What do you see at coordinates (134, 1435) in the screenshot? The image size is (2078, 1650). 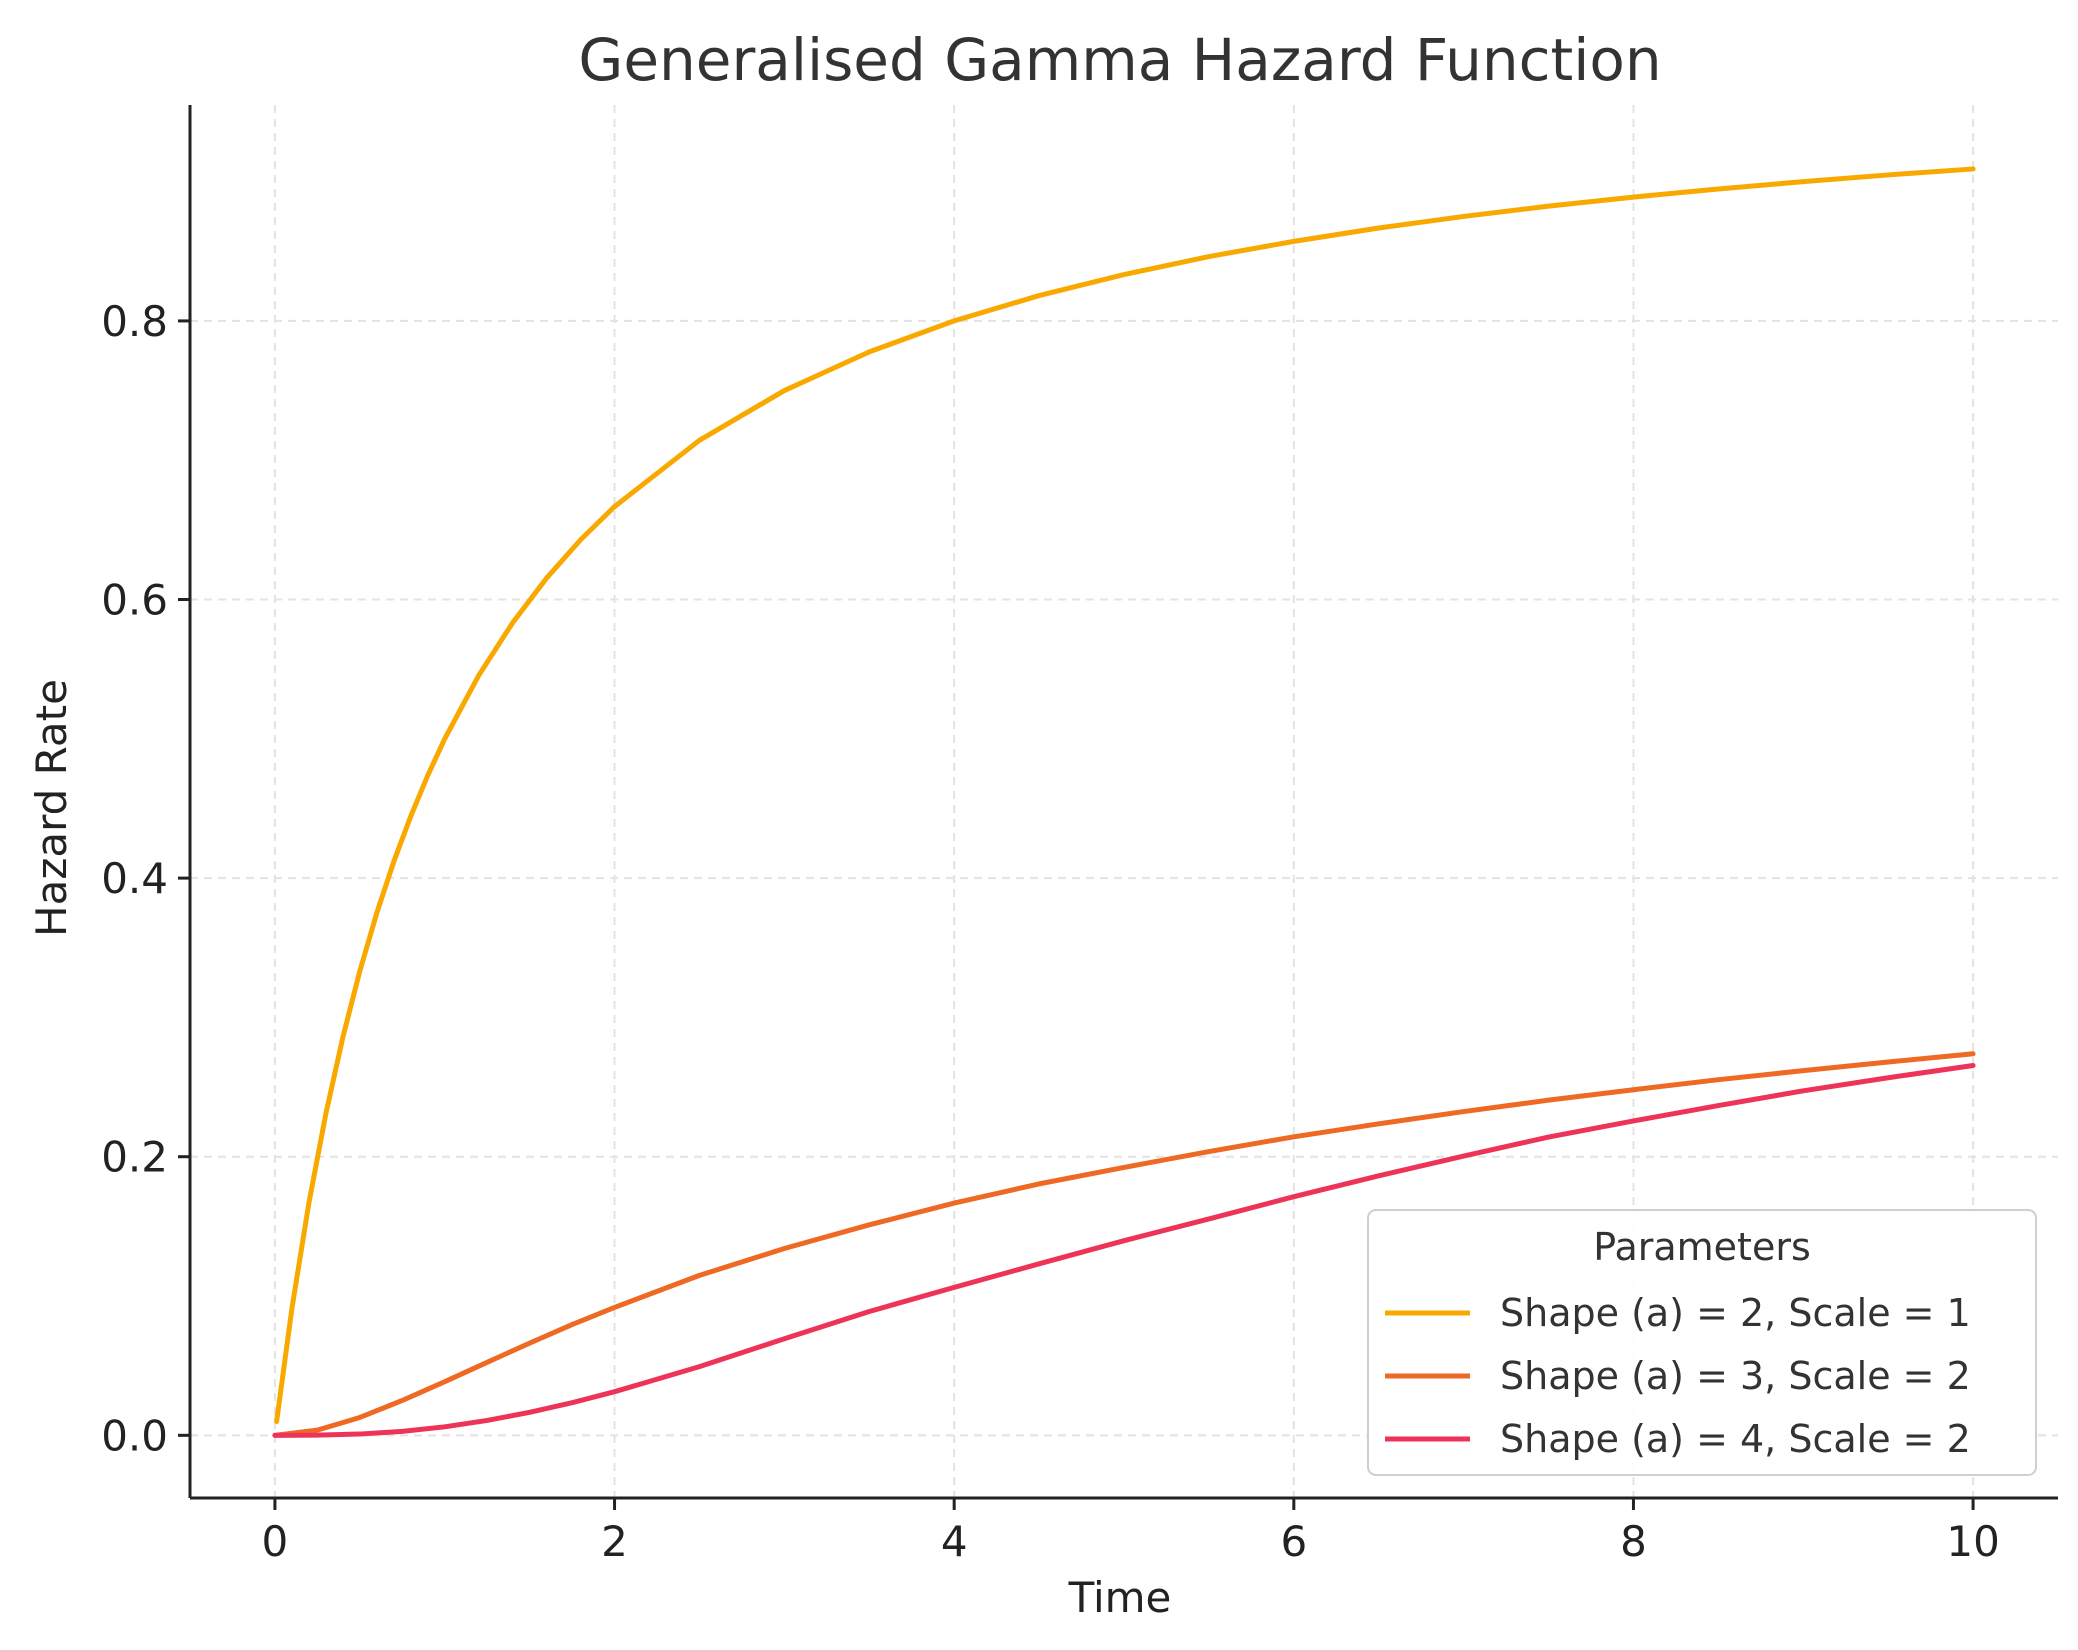 I see `y-tick-label-0: 0.0` at bounding box center [134, 1435].